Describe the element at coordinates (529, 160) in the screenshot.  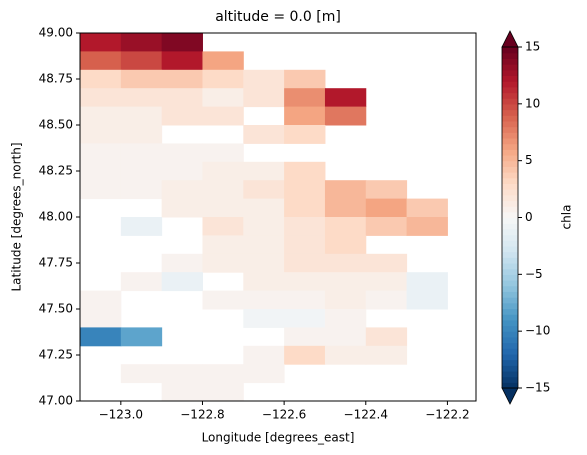
I see `colorbar-tick-label: 5` at that location.